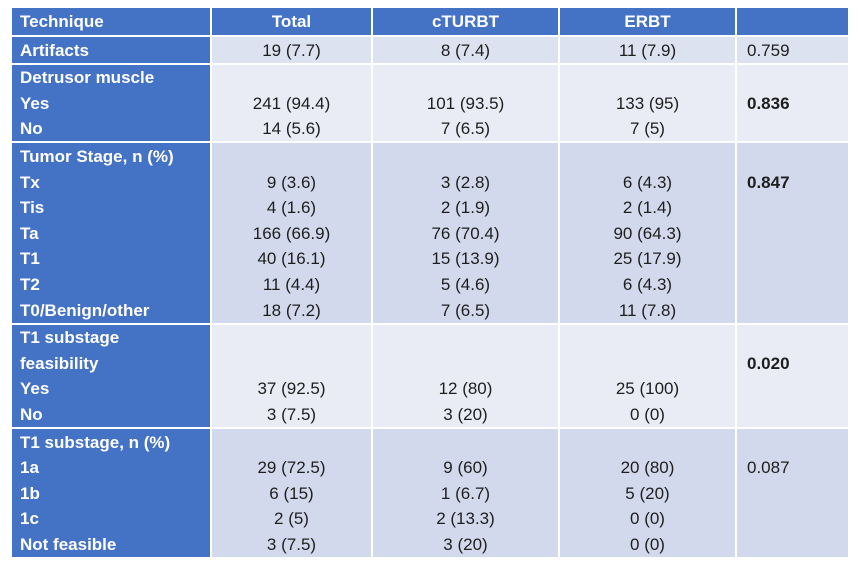 The height and width of the screenshot is (568, 860). I want to click on value: 241 (94.4), so click(291, 103).